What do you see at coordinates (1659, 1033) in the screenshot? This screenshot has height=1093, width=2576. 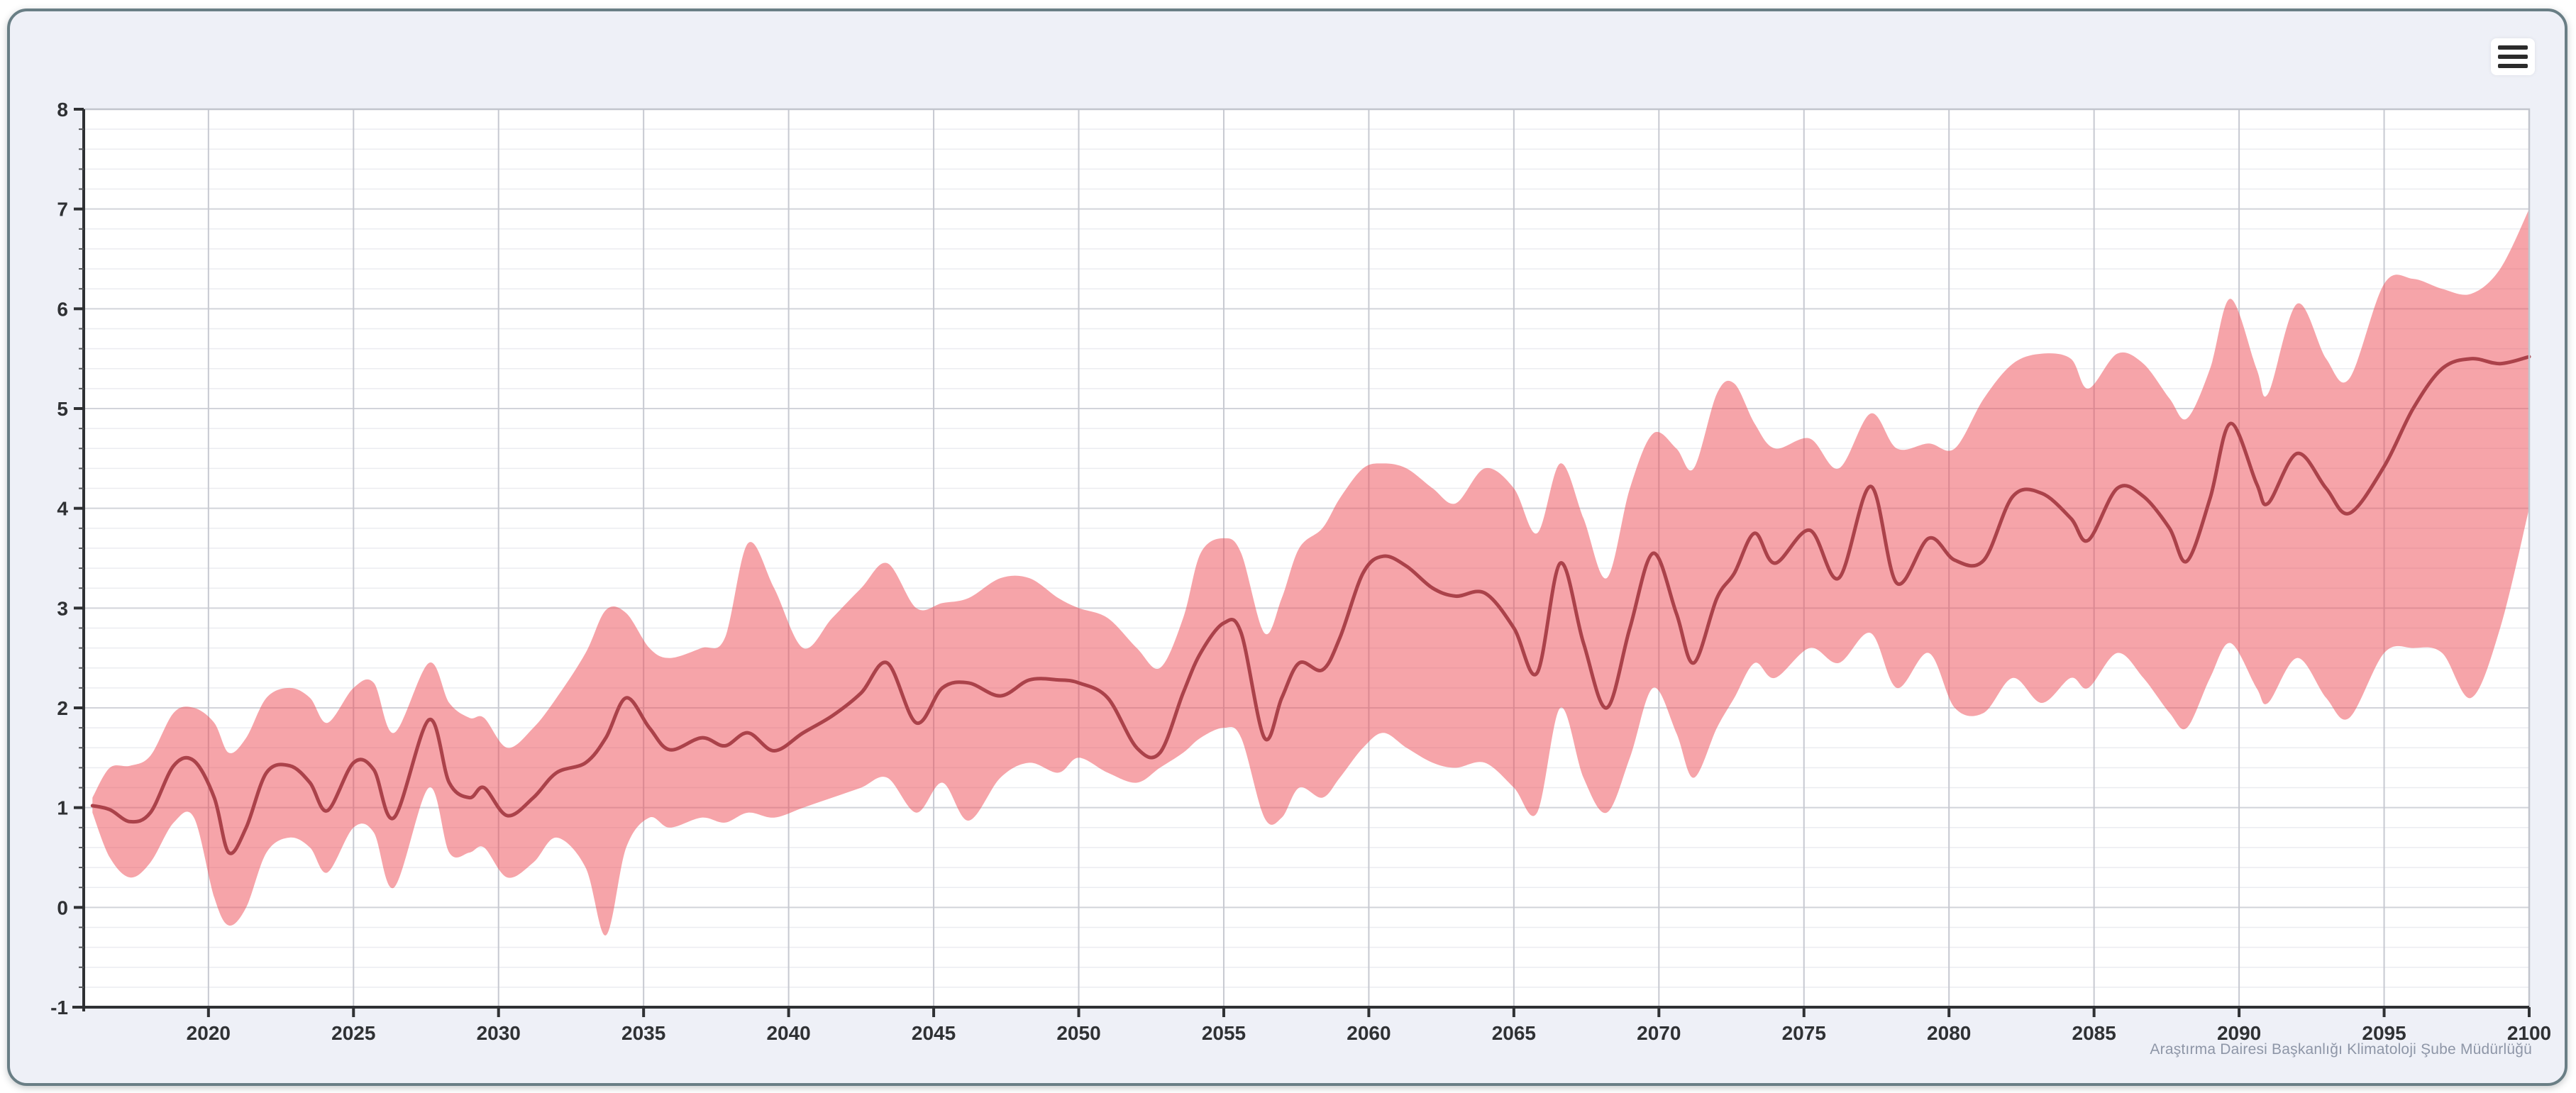 I see `x-axis-label: 2070` at bounding box center [1659, 1033].